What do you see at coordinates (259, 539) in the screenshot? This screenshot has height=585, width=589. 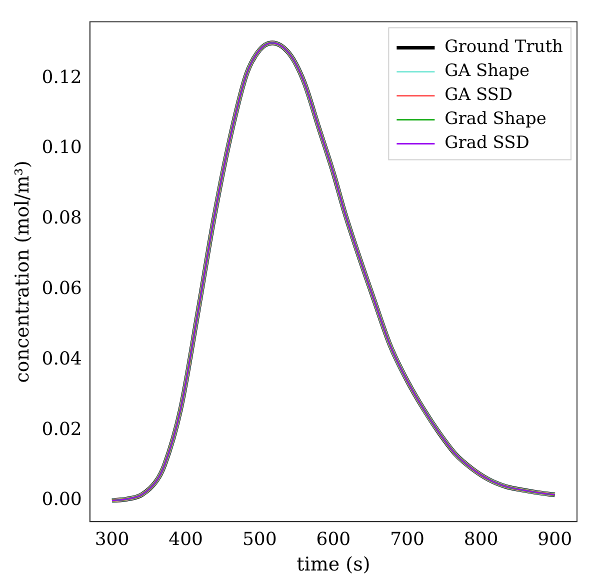 I see `x-tick-label: 500` at bounding box center [259, 539].